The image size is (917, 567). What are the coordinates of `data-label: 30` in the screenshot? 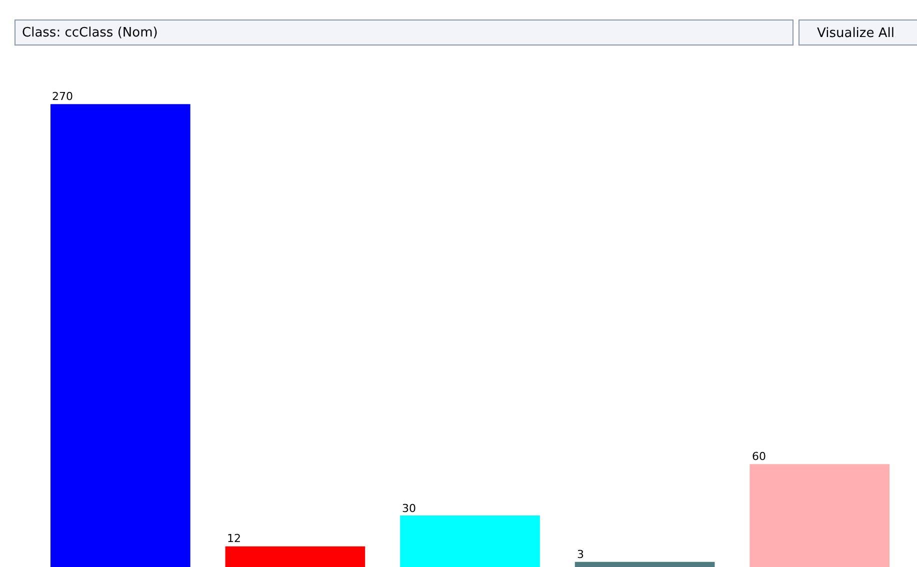 It's located at (409, 508).